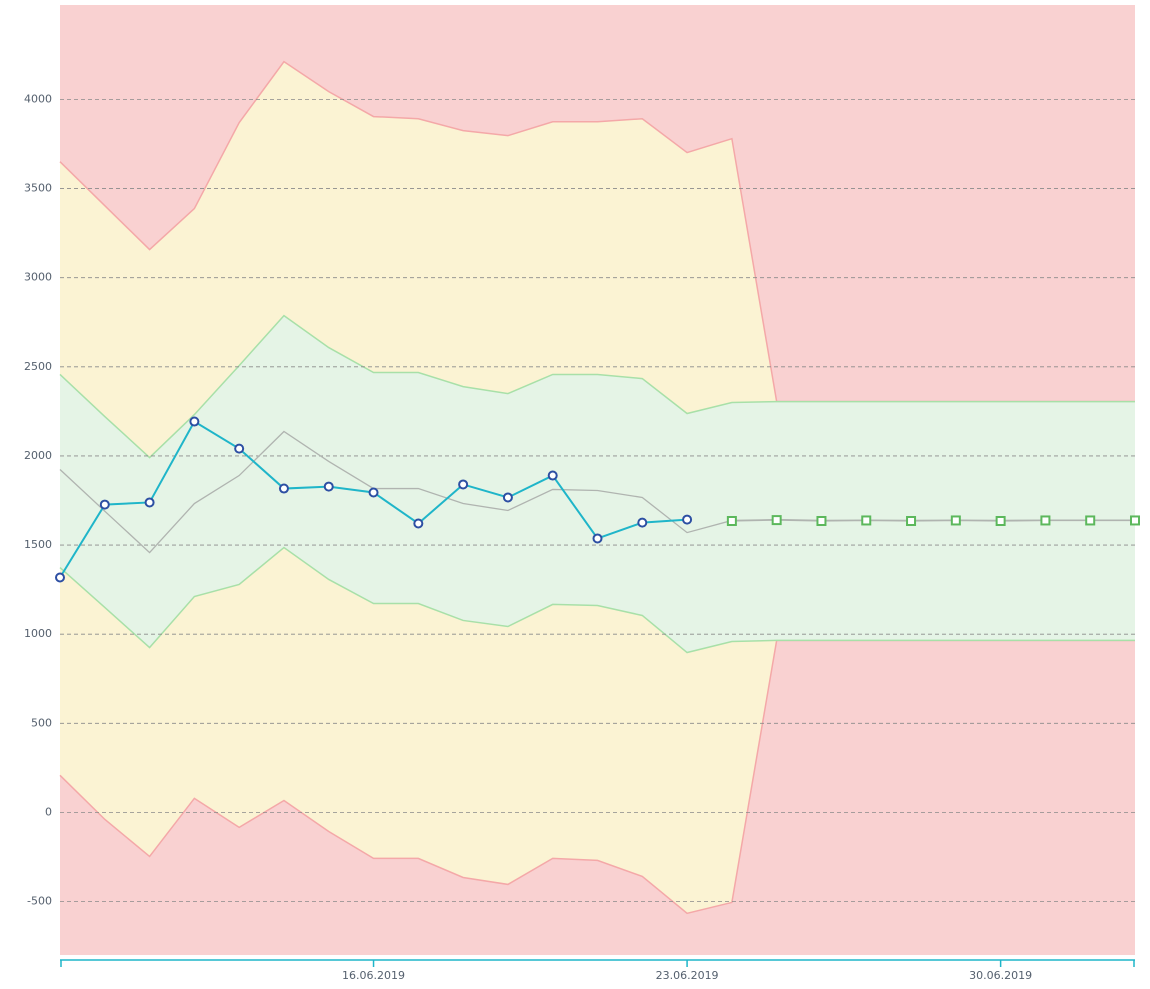  I want to click on band-upper-line, so click(597, 386).